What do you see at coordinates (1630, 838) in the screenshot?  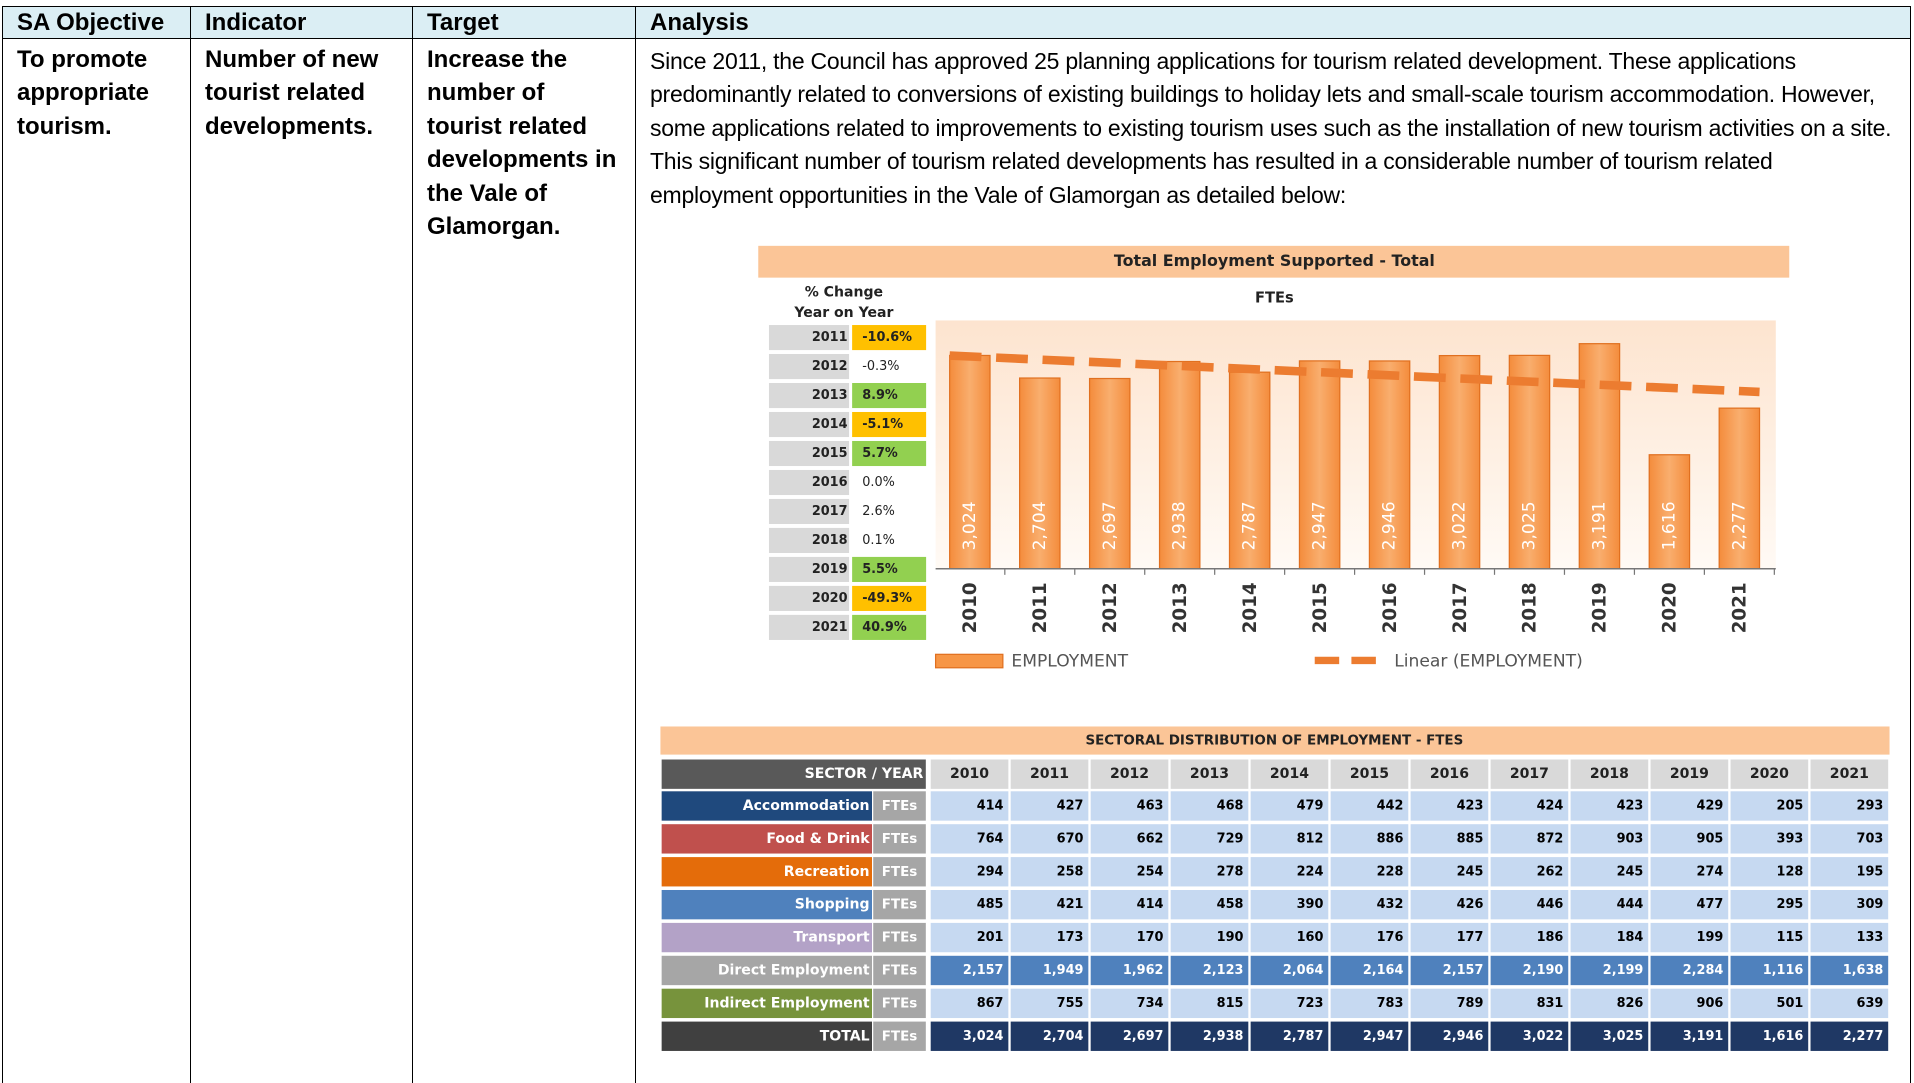 I see `value-text: 903` at bounding box center [1630, 838].